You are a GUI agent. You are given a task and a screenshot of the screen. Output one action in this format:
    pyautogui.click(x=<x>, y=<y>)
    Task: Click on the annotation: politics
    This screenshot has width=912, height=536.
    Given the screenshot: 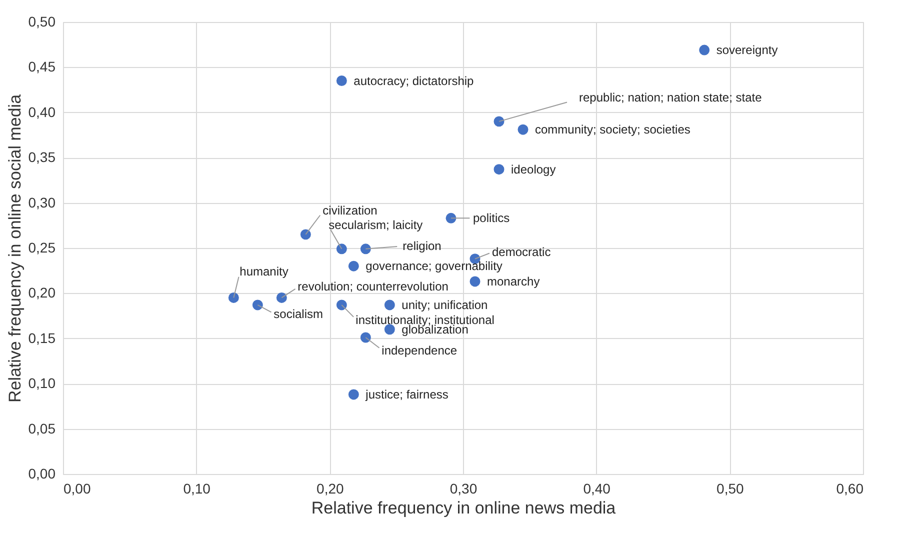 What is the action you would take?
    pyautogui.click(x=491, y=218)
    